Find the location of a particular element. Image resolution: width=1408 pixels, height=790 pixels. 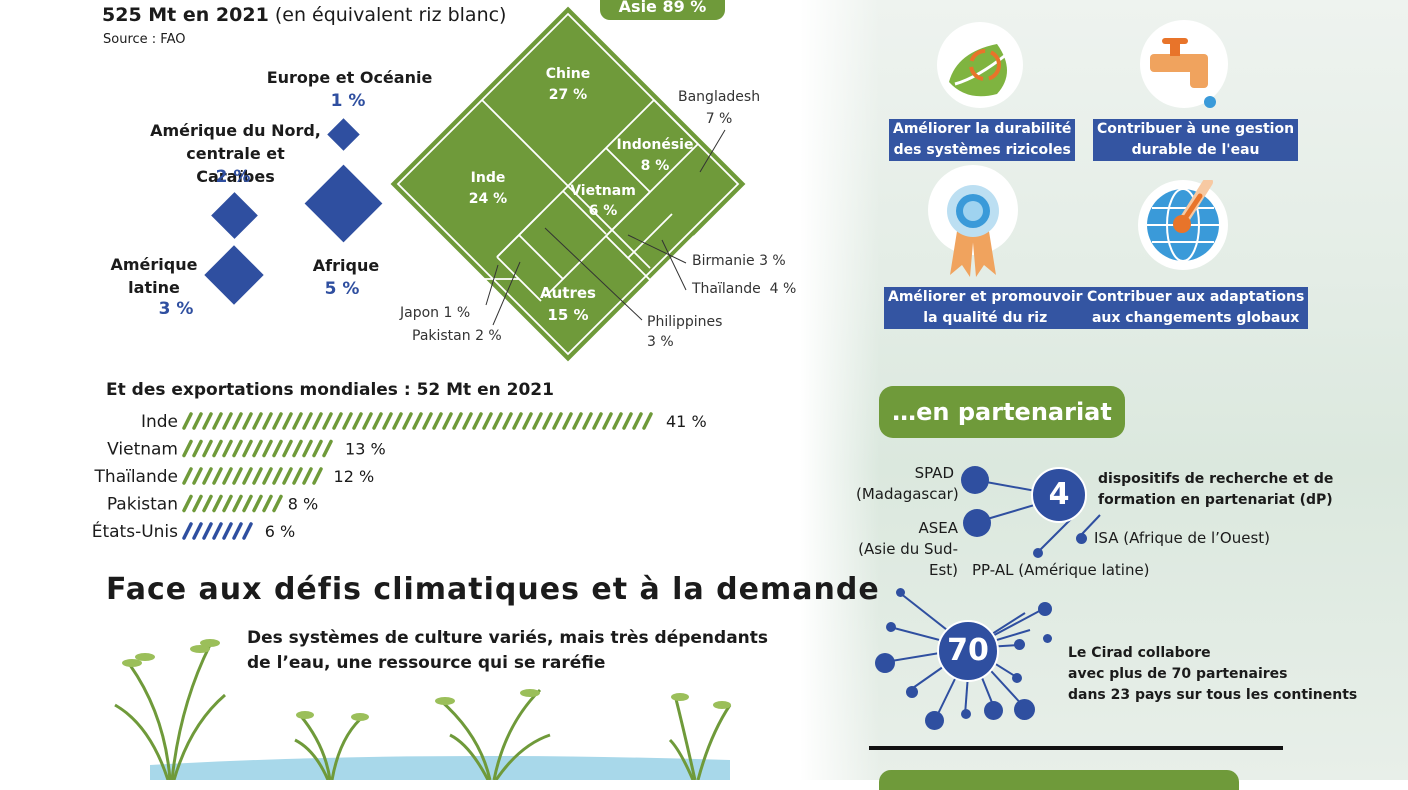

others-pct: 15 % is located at coordinates (568, 315).